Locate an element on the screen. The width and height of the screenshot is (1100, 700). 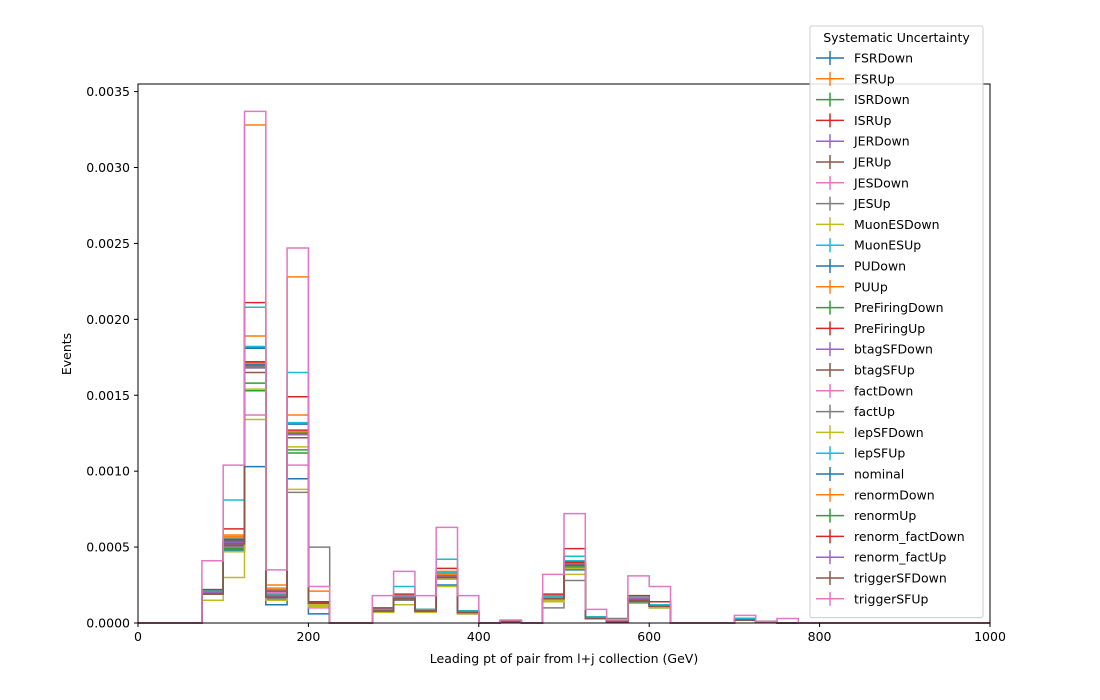
legend-item-ISRDown: ISRDown is located at coordinates (863, 99).